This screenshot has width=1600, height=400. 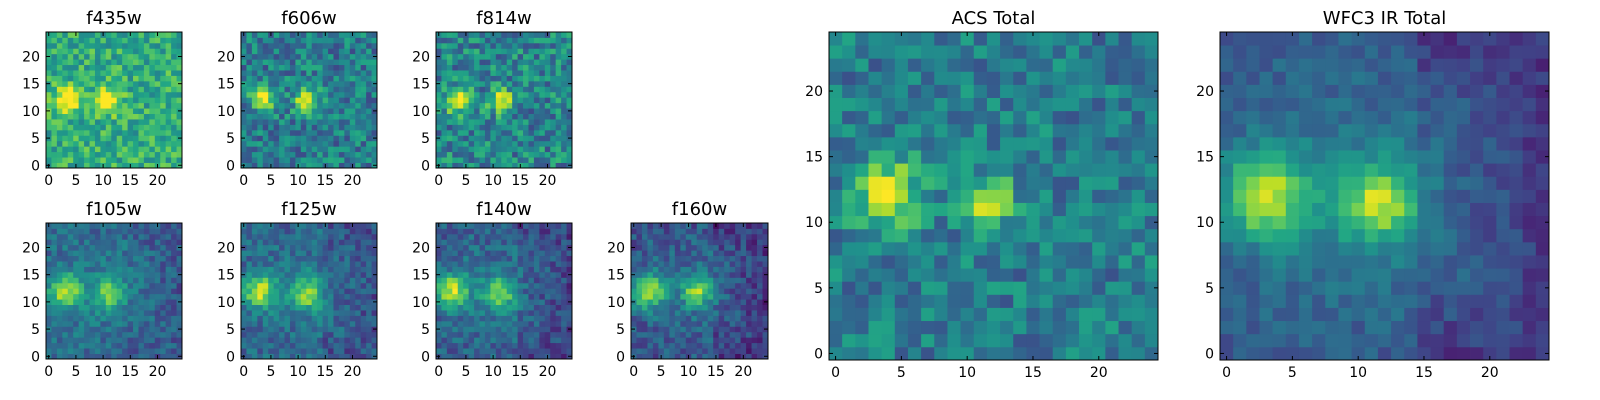 I want to click on x-tick-label: 0, so click(x=633, y=372).